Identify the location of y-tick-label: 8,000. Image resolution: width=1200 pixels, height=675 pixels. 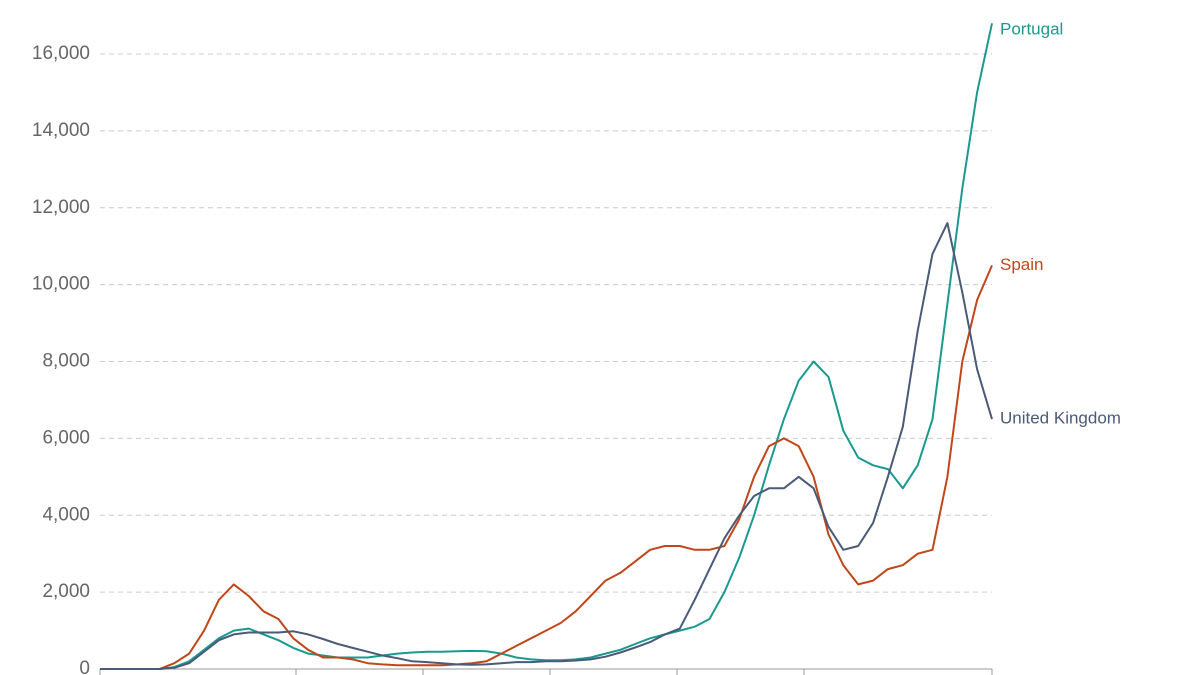
(66, 361).